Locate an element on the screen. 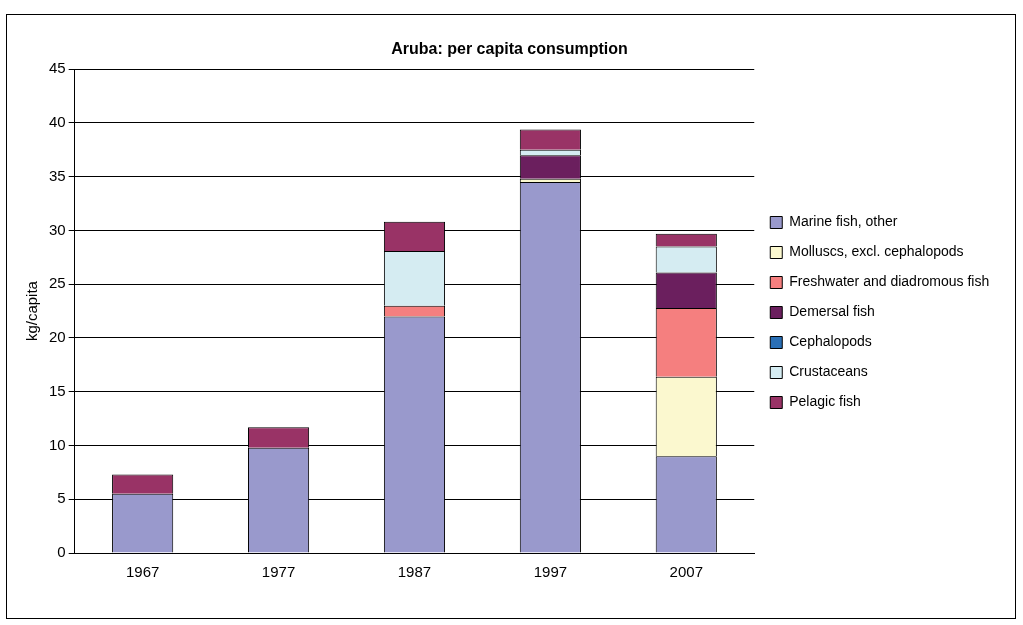 Image resolution: width=1023 pixels, height=625 pixels. y-tick-label: 35 is located at coordinates (57, 175).